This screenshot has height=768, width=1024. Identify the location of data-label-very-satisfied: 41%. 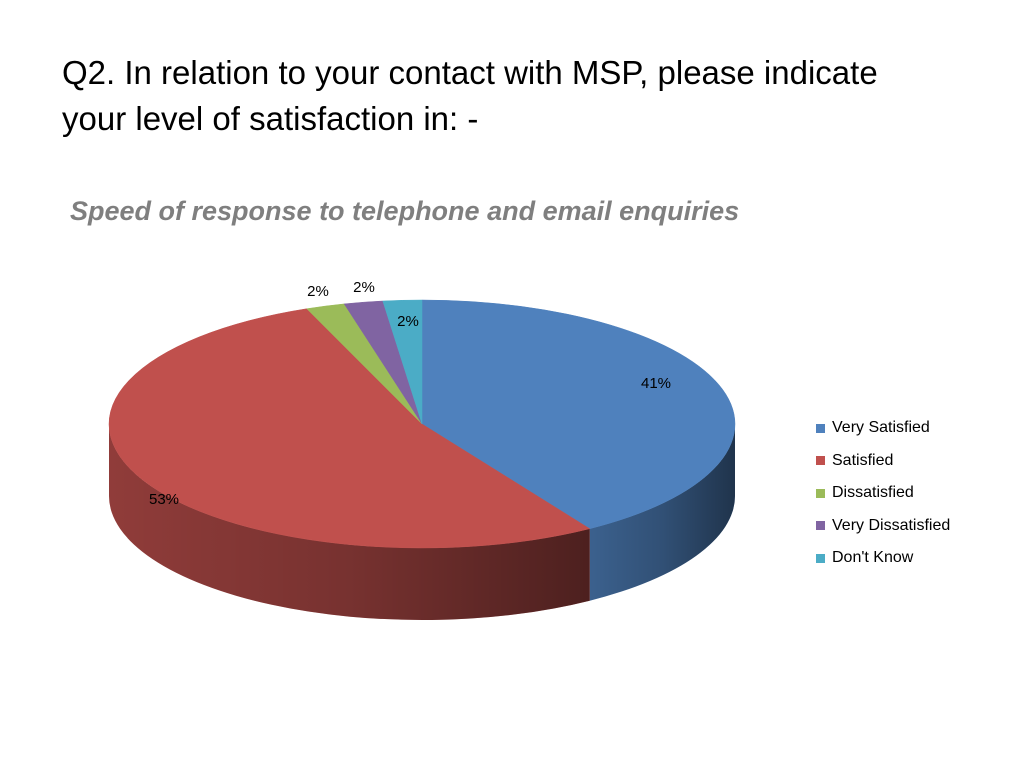
(656, 383).